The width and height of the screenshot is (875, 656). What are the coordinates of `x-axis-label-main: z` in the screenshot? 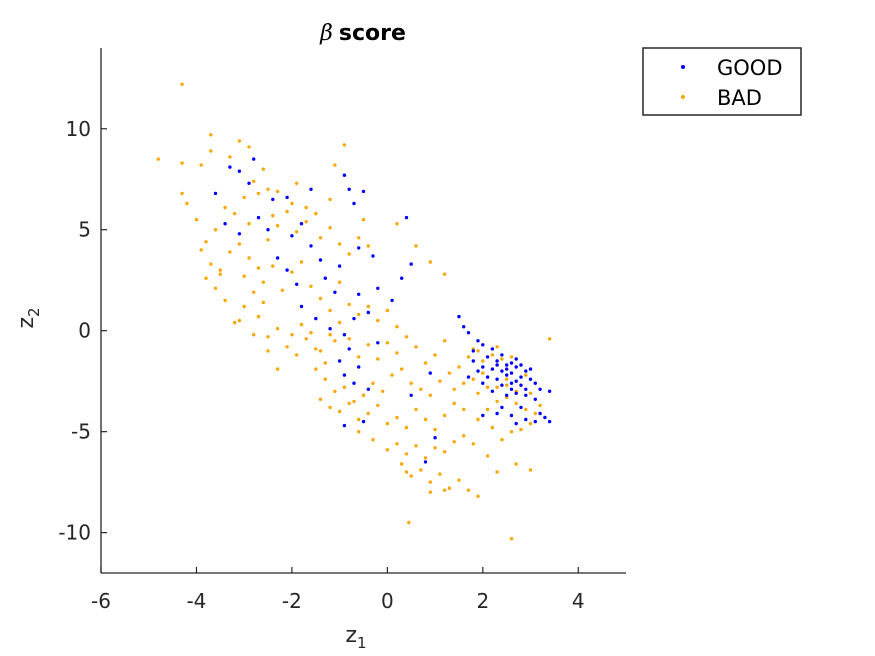 It's located at (351, 635).